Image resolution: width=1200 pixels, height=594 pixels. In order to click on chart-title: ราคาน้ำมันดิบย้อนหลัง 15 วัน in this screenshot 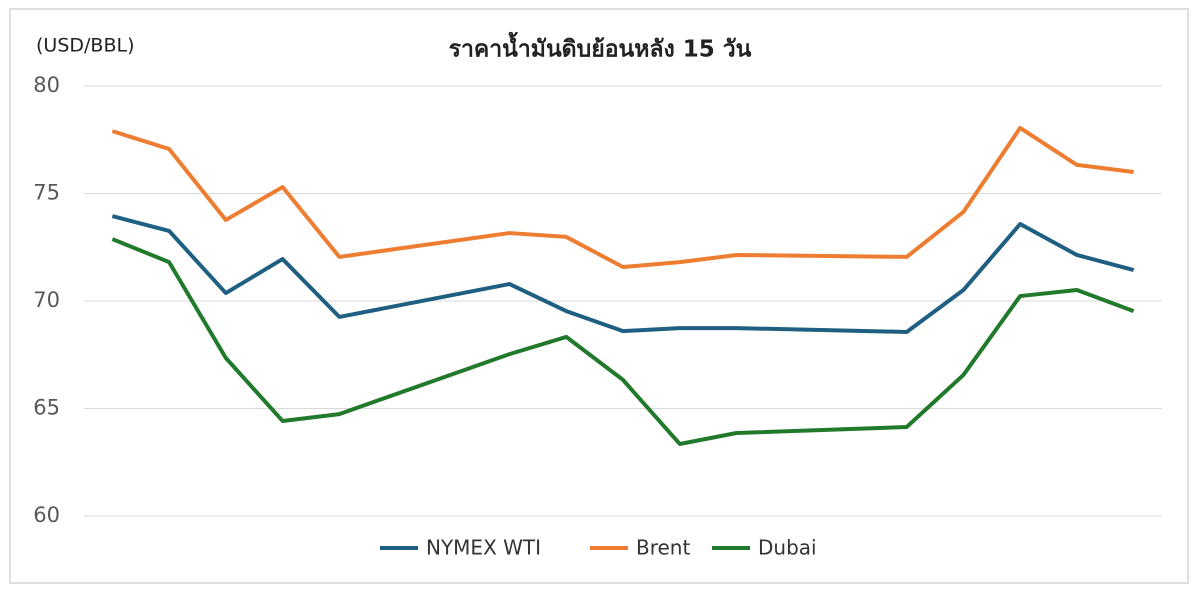, I will do `click(600, 47)`.